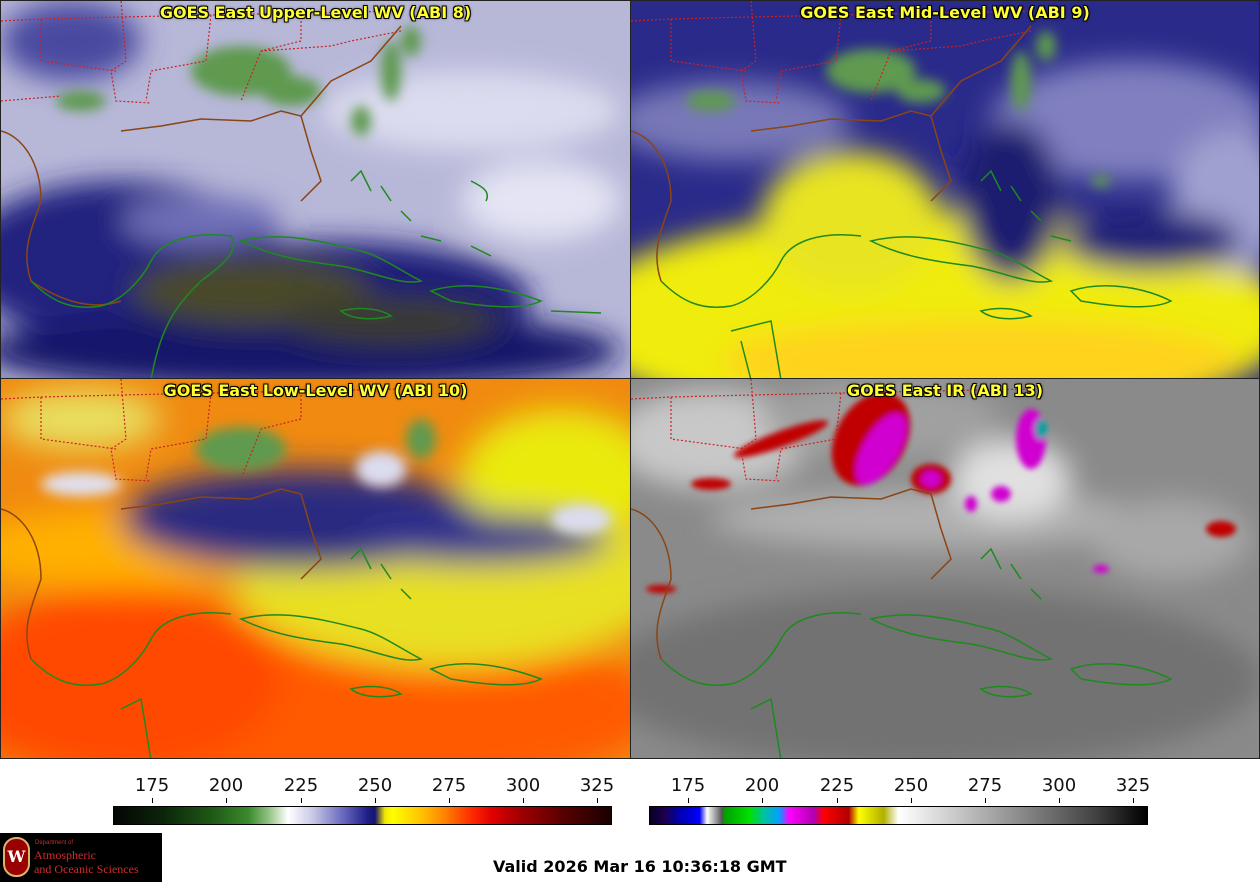  I want to click on ir-tick-label: 300, so click(1059, 785).